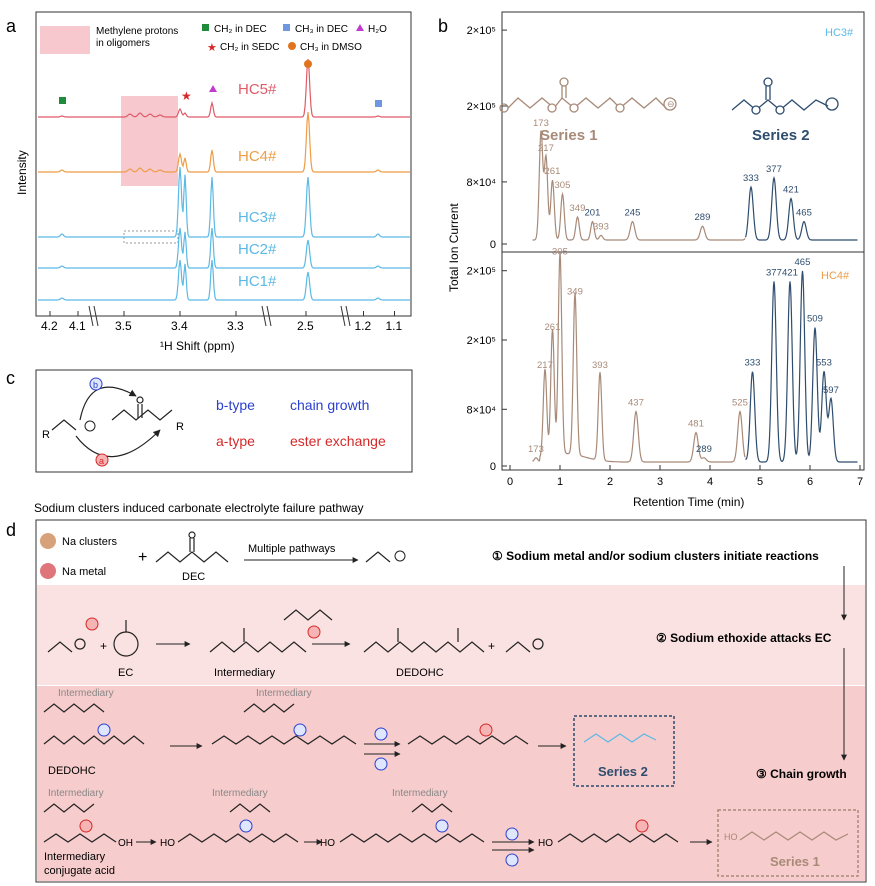 The height and width of the screenshot is (886, 875). What do you see at coordinates (660, 482) in the screenshot?
I see `lc-x-tick-label: 3` at bounding box center [660, 482].